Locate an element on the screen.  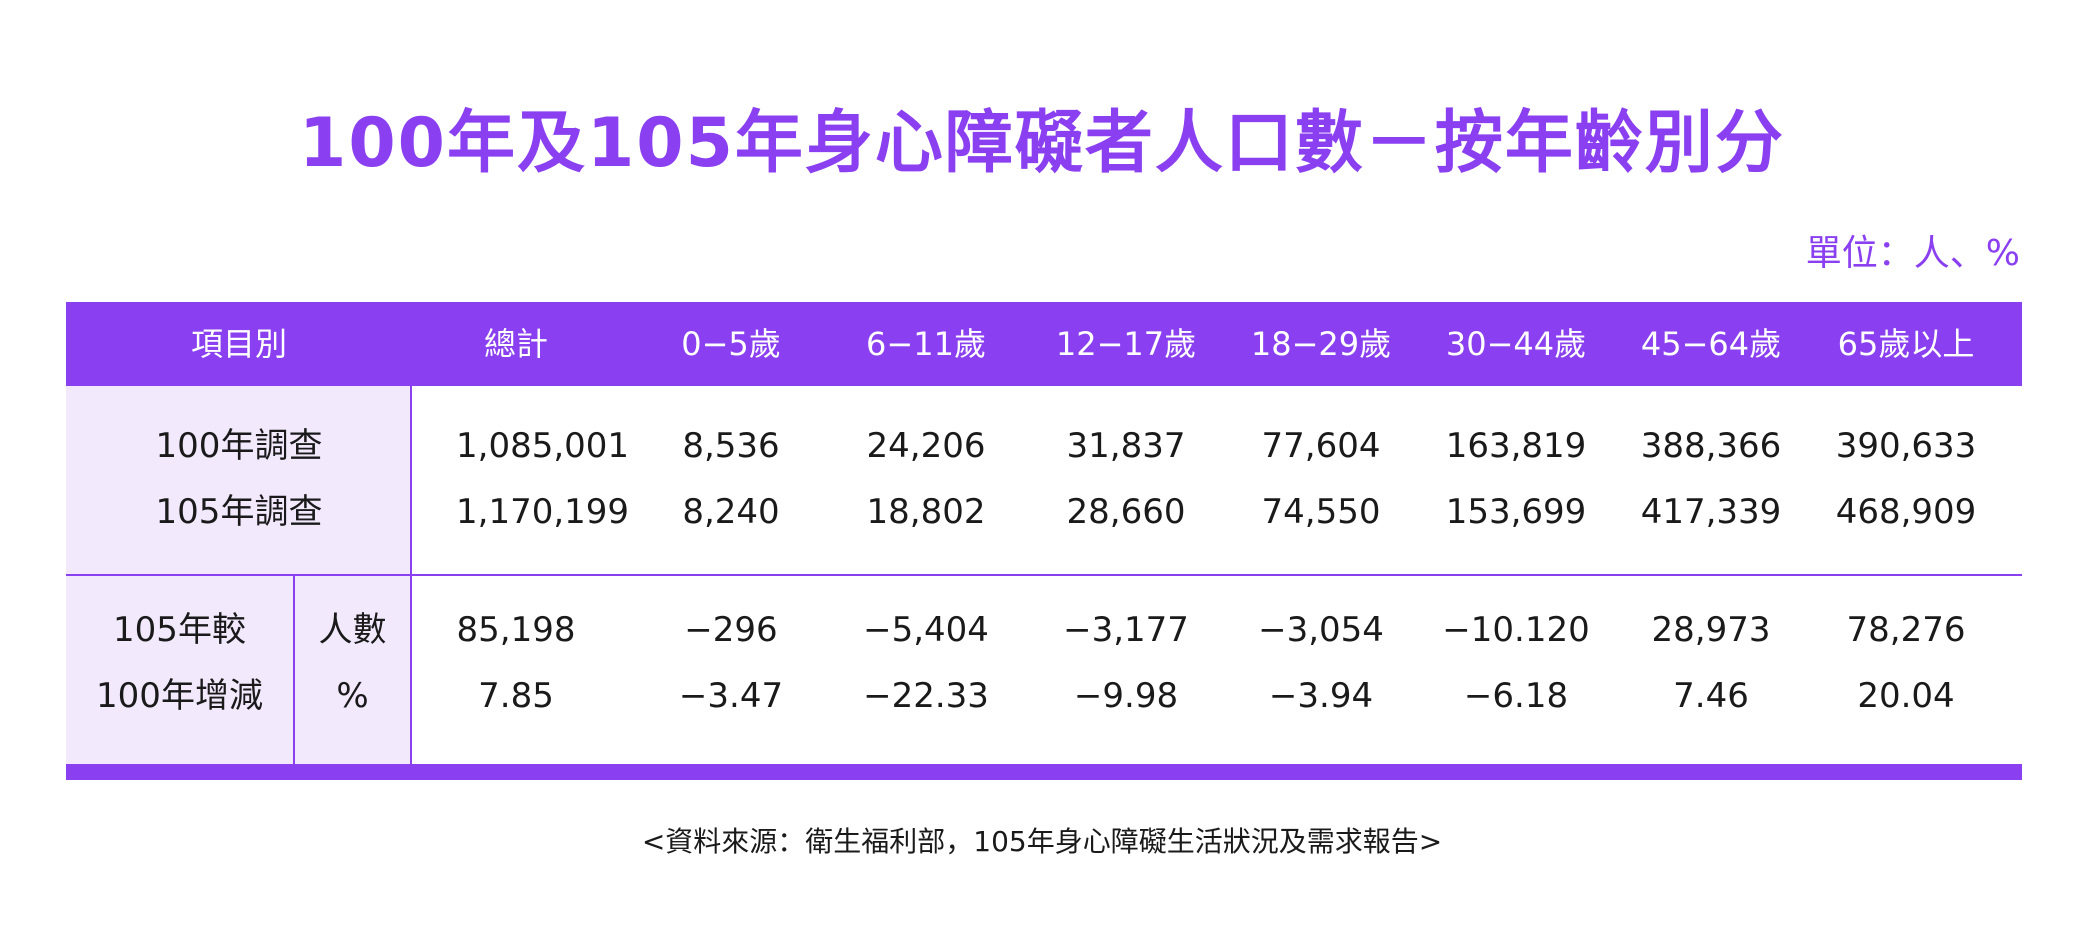
cell: 163,819 is located at coordinates (1516, 446).